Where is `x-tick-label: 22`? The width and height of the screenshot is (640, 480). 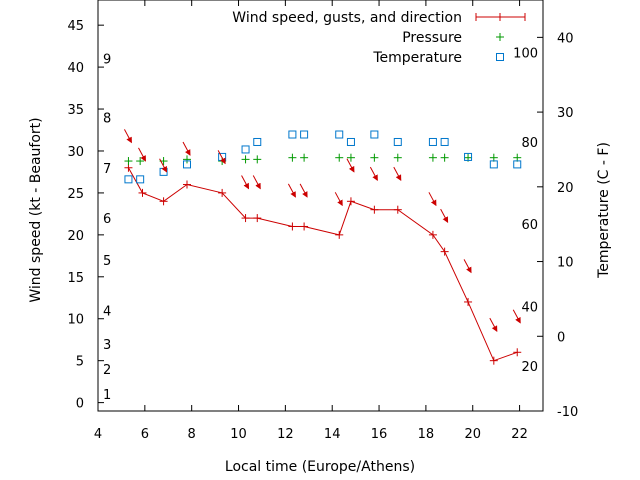
x-tick-label: 22 is located at coordinates (519, 434).